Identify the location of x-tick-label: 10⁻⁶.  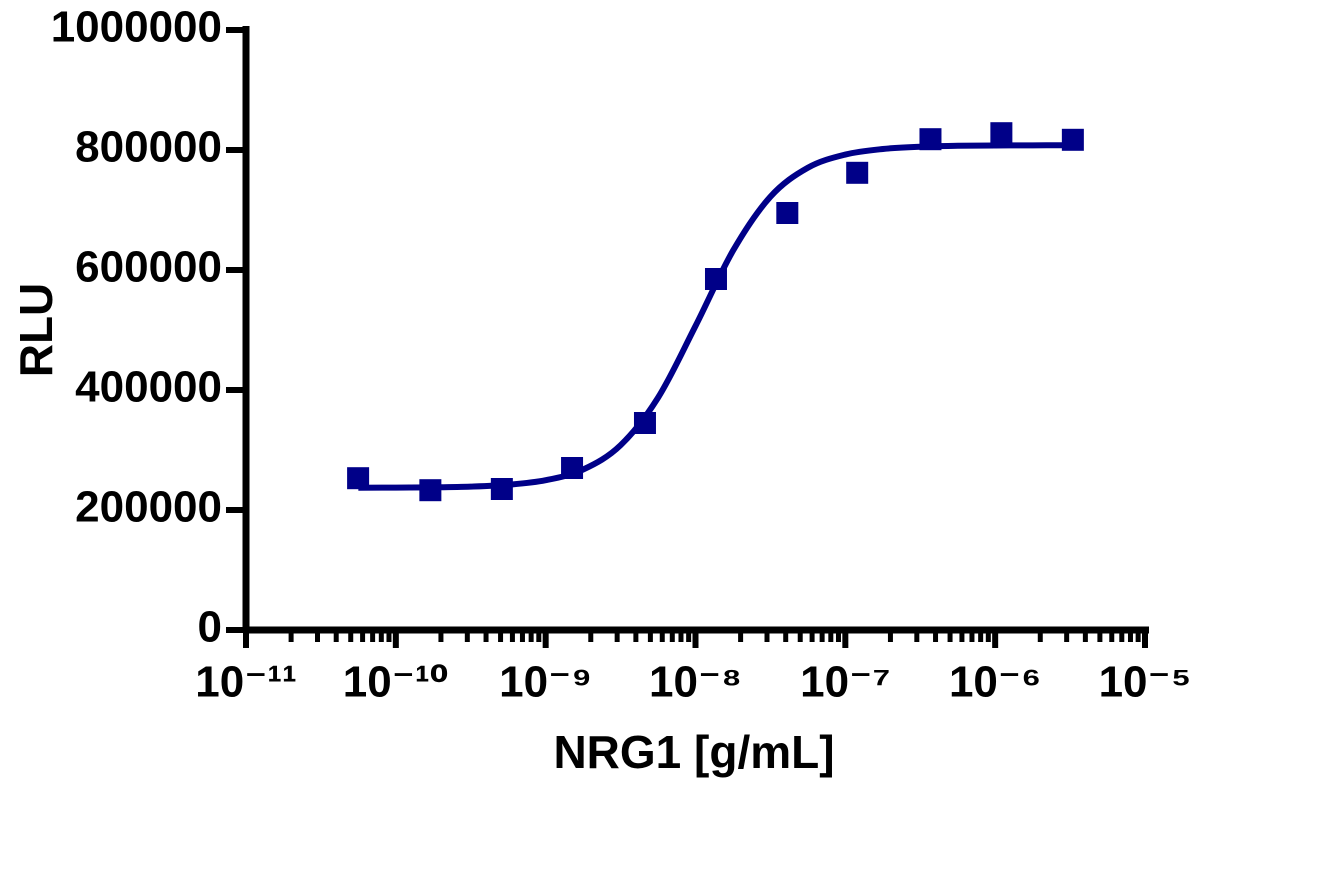
(995, 682).